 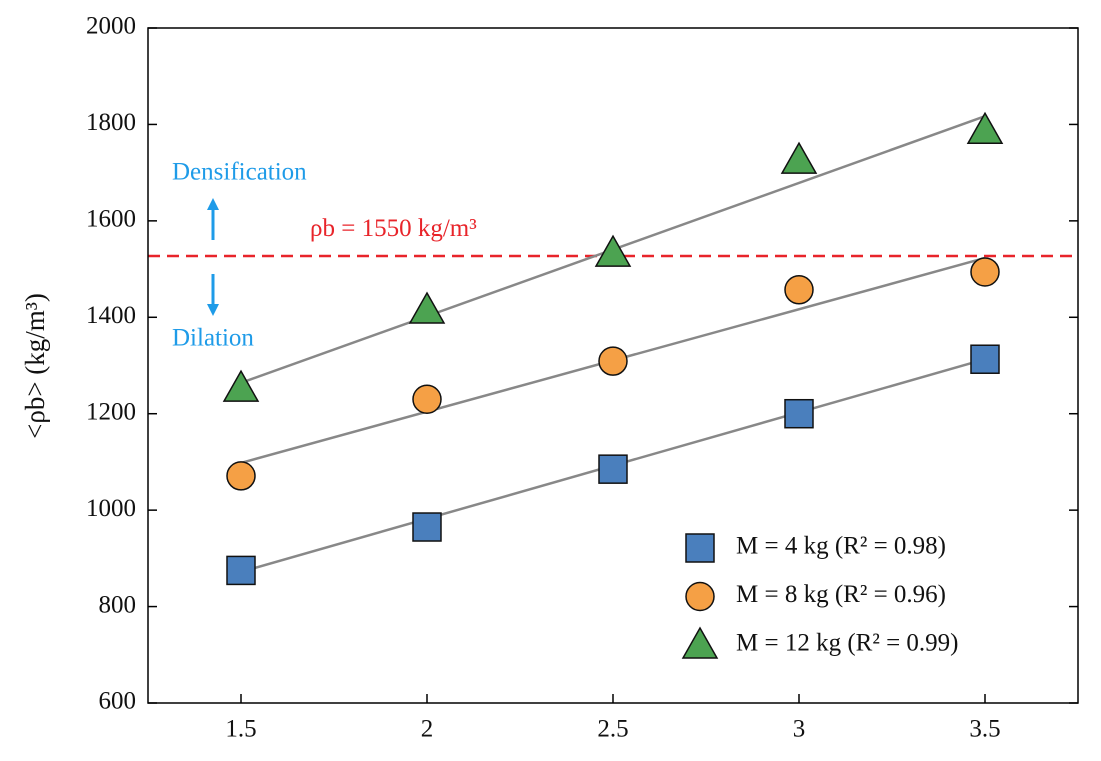 I want to click on x-tick-label: 2.5, so click(x=612, y=729).